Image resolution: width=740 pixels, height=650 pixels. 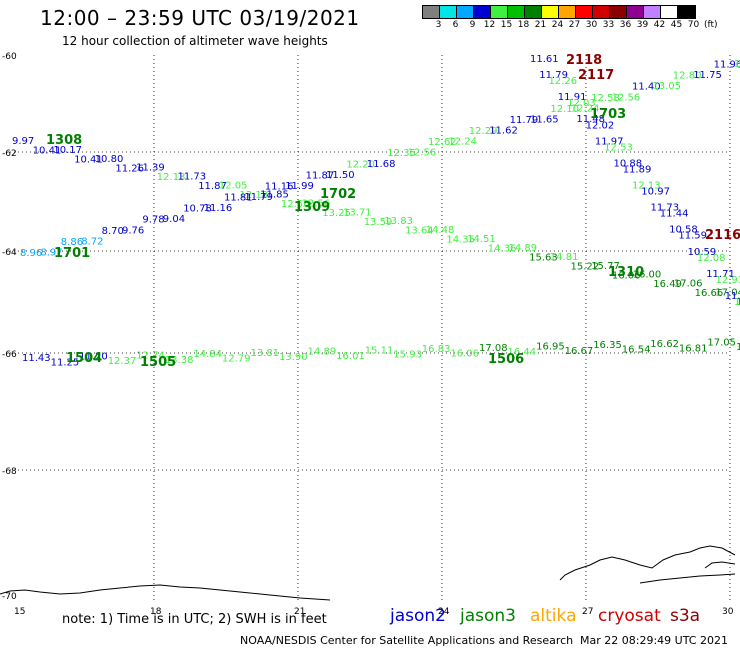 What do you see at coordinates (442, 142) in the screenshot?
I see `track-value: 12.62` at bounding box center [442, 142].